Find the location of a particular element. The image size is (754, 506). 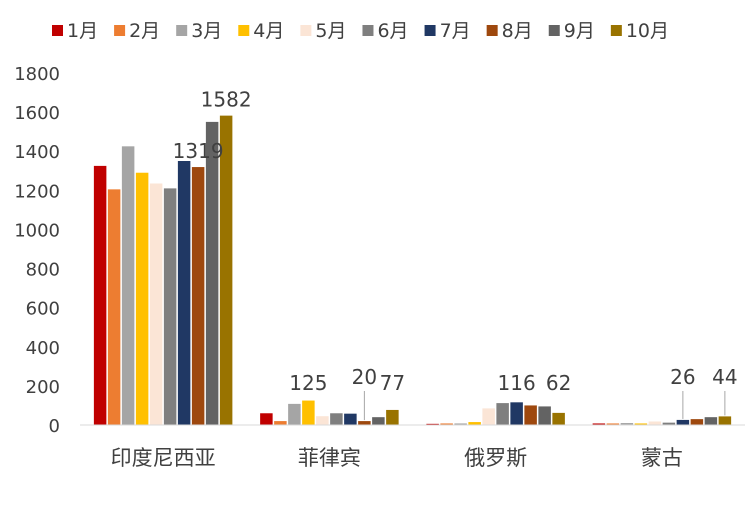

data-label: 20 is located at coordinates (364, 377).